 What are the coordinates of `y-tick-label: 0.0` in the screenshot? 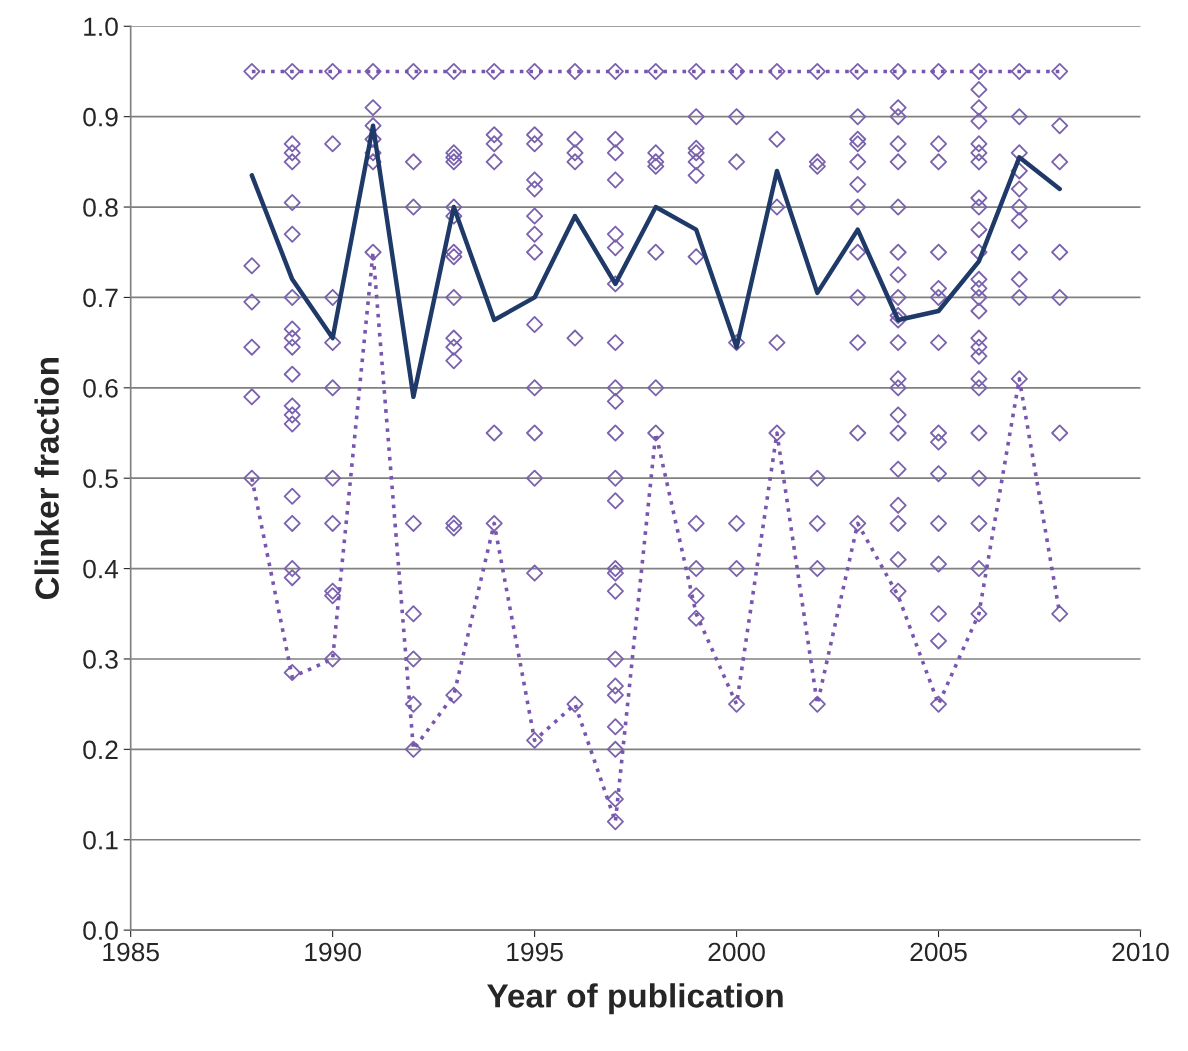 It's located at (100, 930).